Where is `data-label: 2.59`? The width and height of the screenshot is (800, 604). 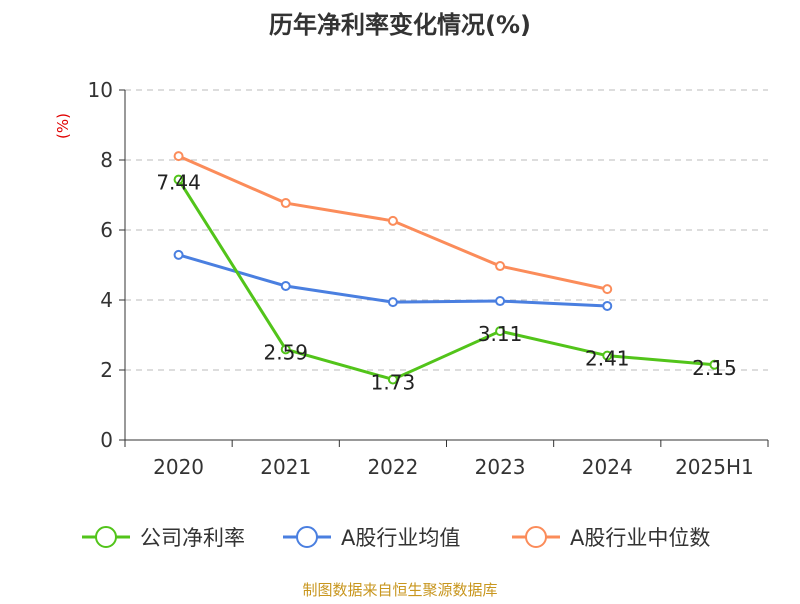 data-label: 2.59 is located at coordinates (285, 352).